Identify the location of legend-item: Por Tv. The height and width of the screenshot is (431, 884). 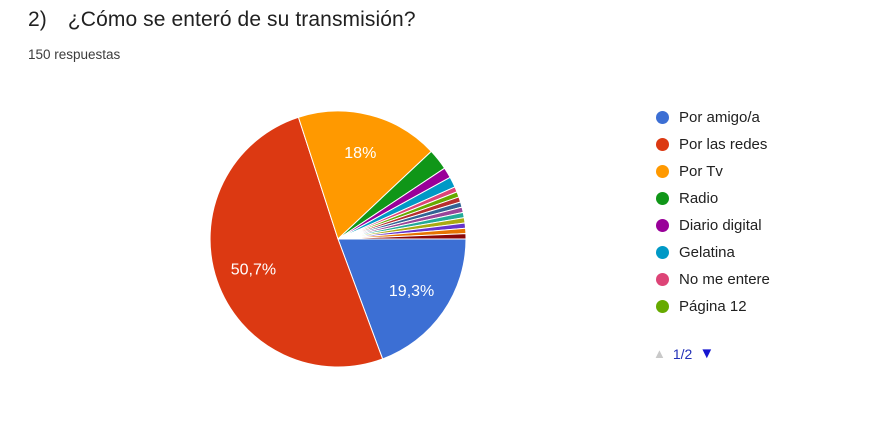
(713, 171).